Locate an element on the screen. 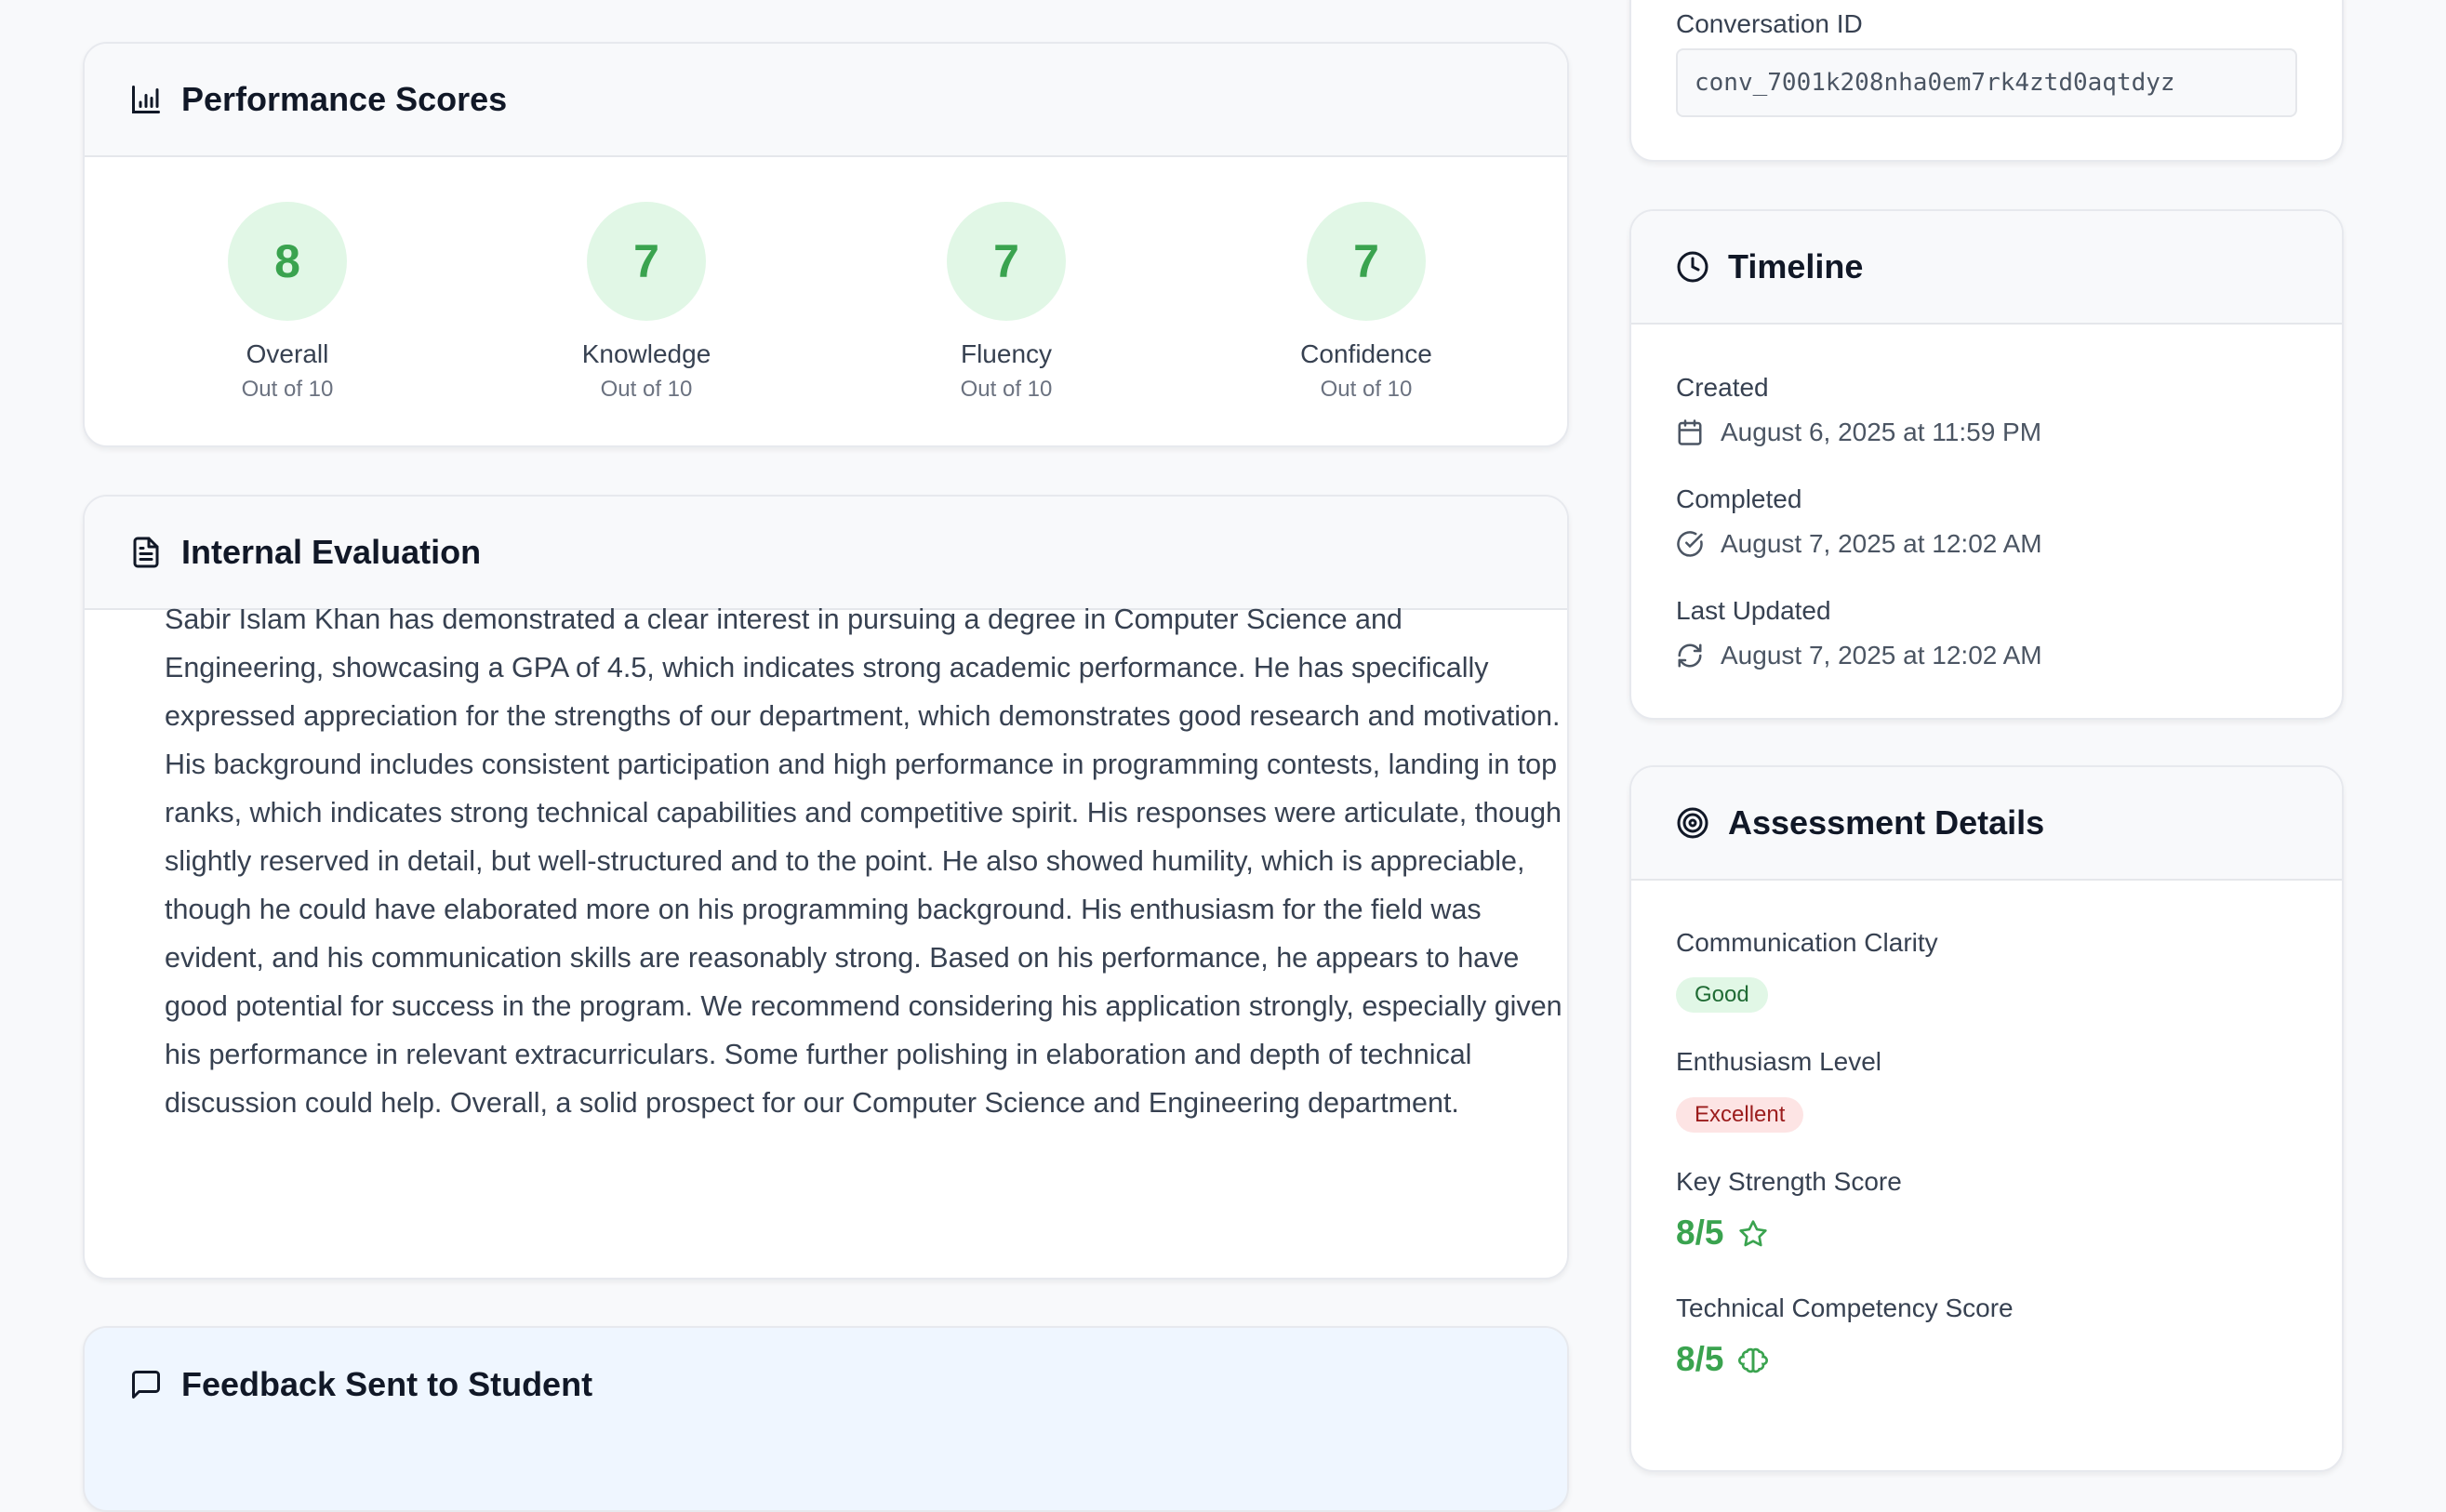 The height and width of the screenshot is (1512, 2446). card-title: Performance Scores is located at coordinates (344, 99).